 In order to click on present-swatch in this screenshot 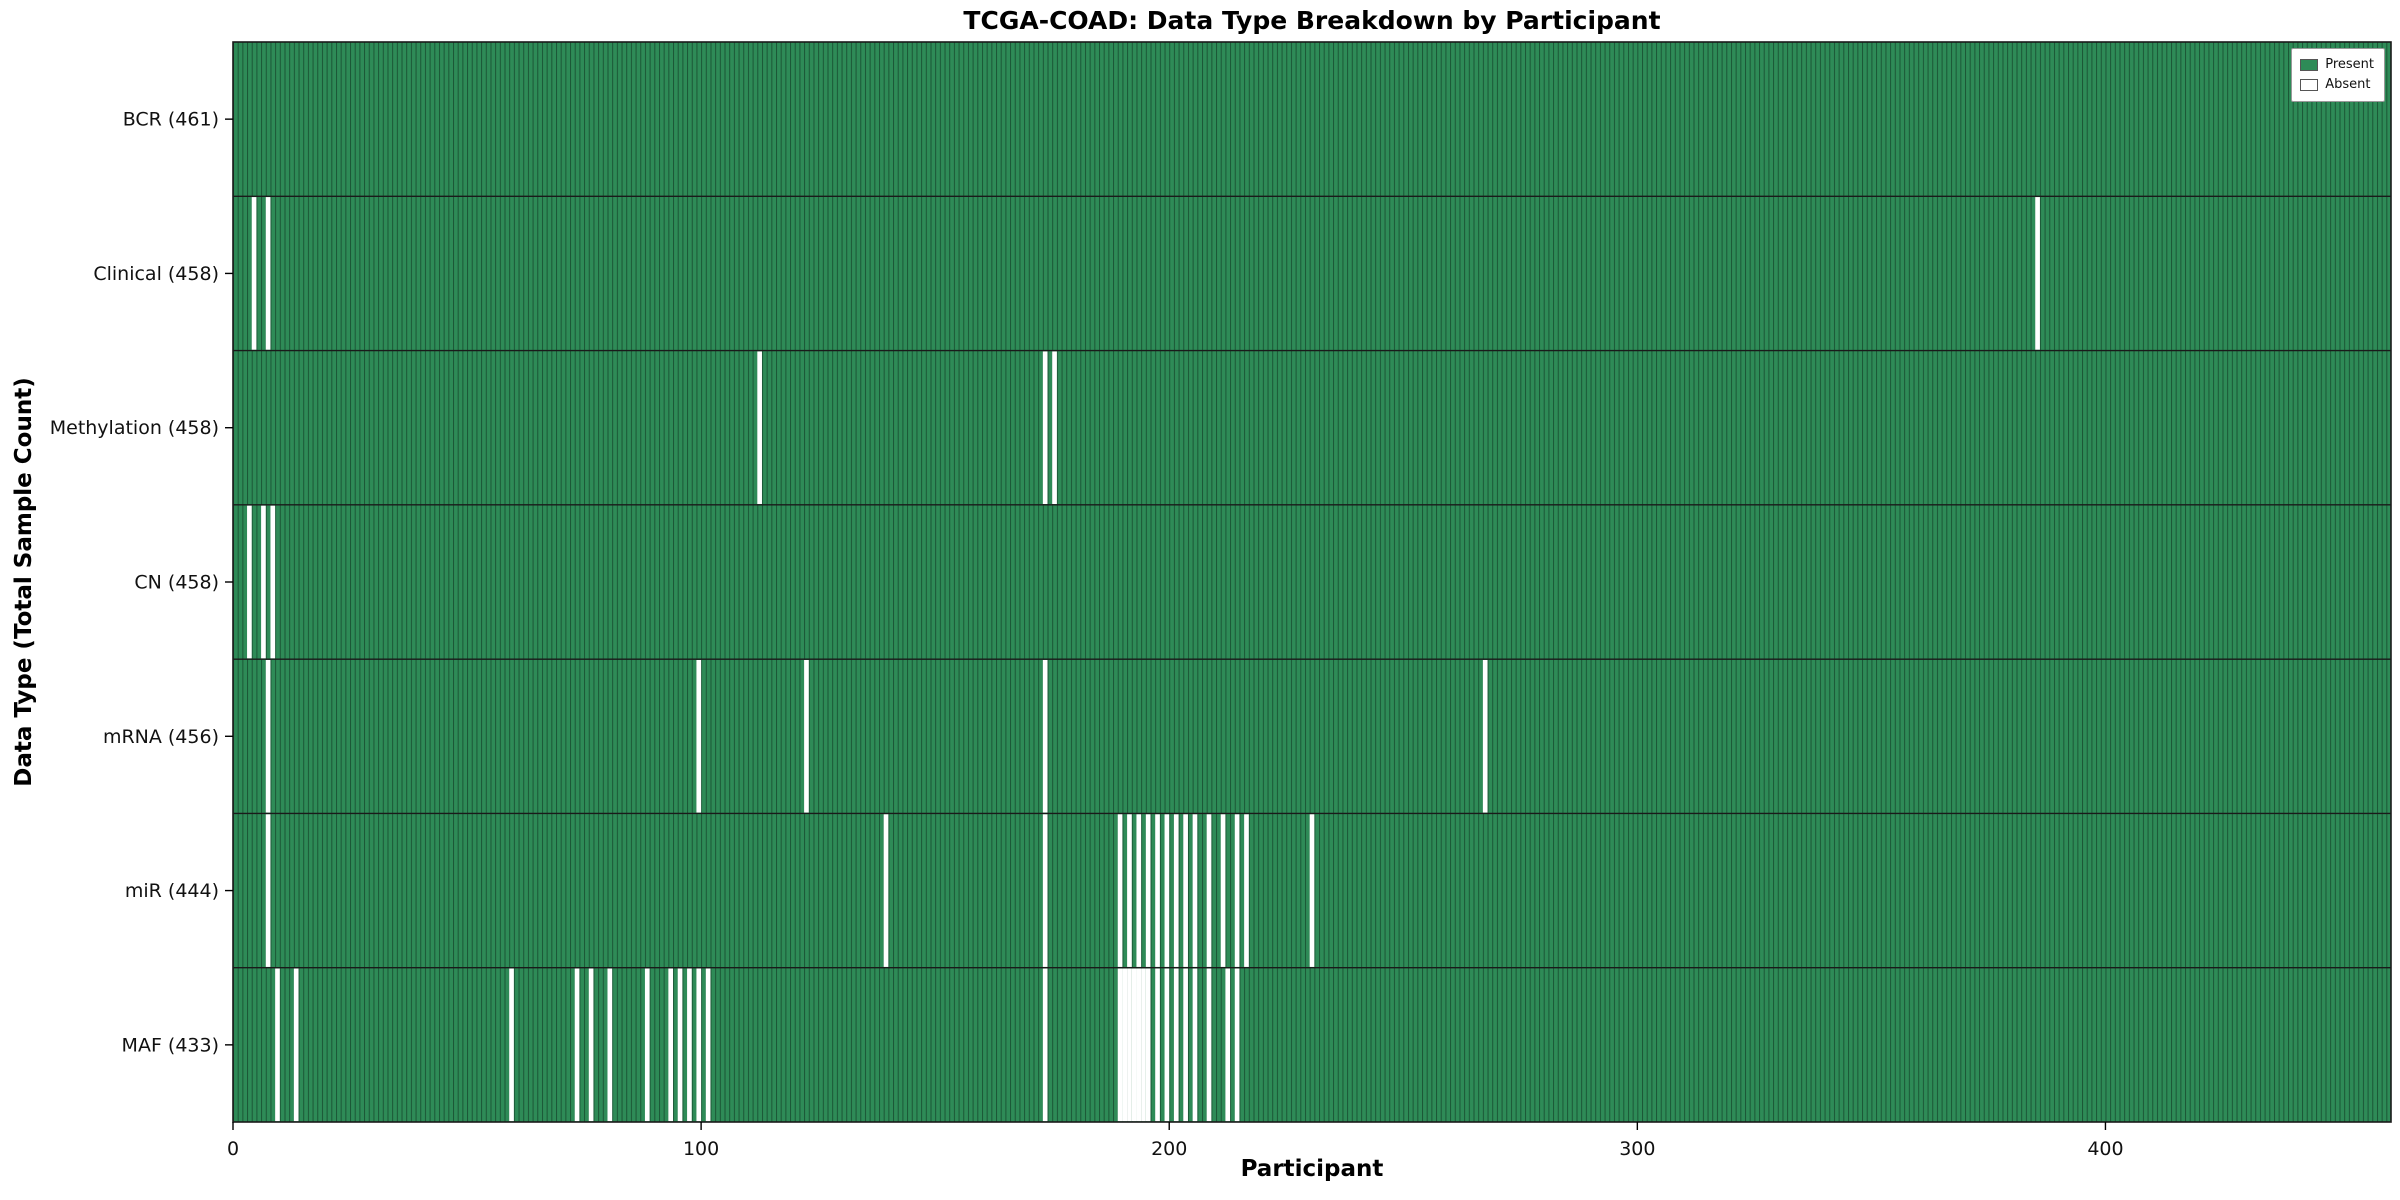, I will do `click(2309, 65)`.